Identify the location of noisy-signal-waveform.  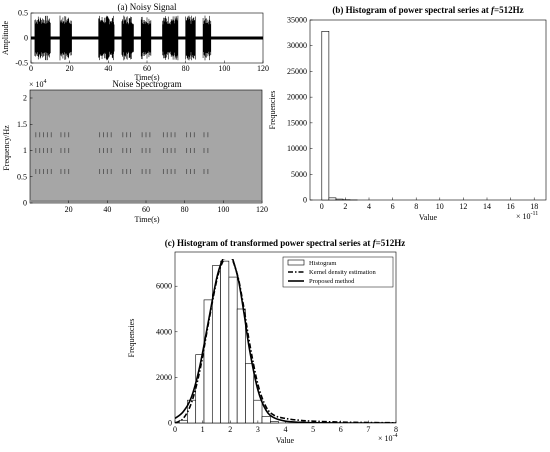
(147, 38).